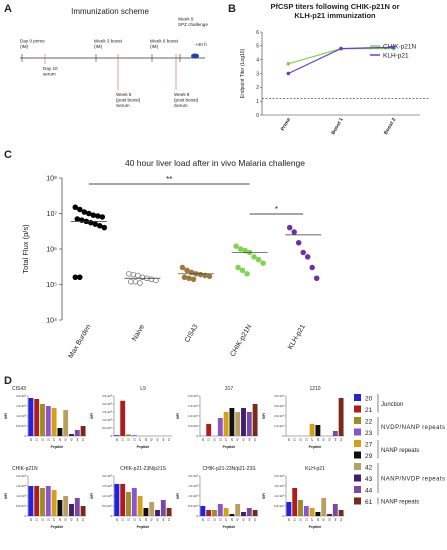 This screenshot has height=550, width=447. I want to click on legend-label: CHIK-p21N, so click(400, 47).